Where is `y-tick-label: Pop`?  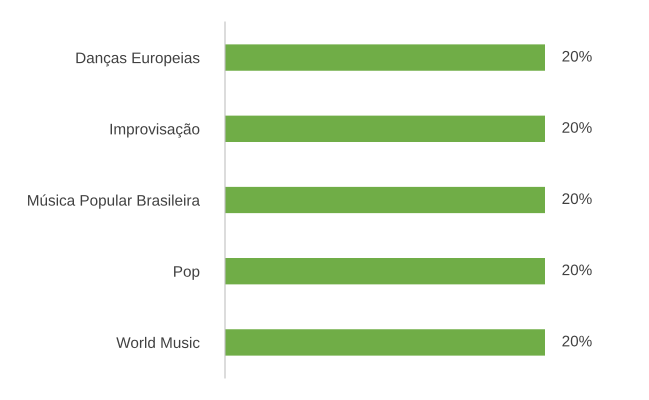
y-tick-label: Pop is located at coordinates (187, 273).